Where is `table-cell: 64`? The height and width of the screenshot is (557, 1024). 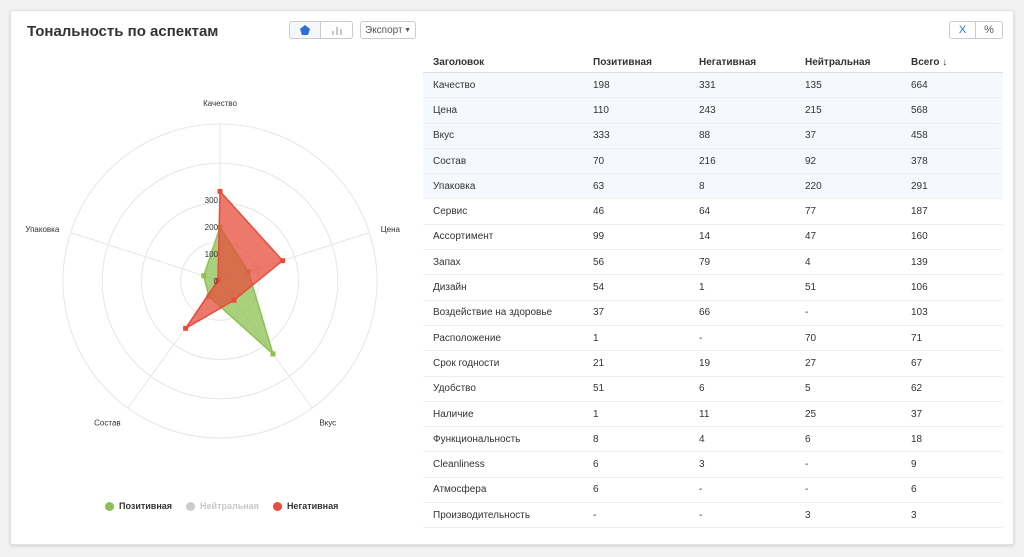
table-cell: 64 is located at coordinates (742, 211).